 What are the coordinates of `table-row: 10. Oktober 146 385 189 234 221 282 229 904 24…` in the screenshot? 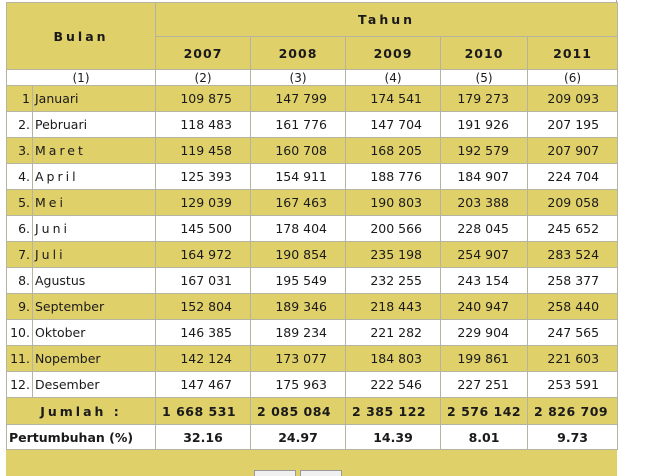 It's located at (312, 332).